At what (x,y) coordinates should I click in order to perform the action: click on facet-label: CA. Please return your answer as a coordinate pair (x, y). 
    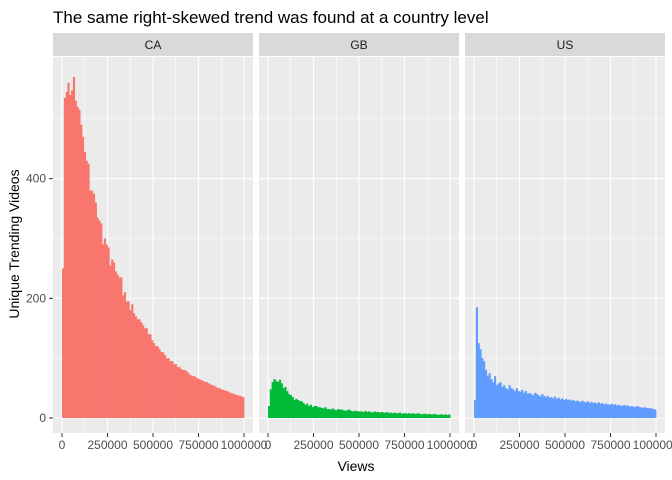
    Looking at the image, I should click on (153, 45).